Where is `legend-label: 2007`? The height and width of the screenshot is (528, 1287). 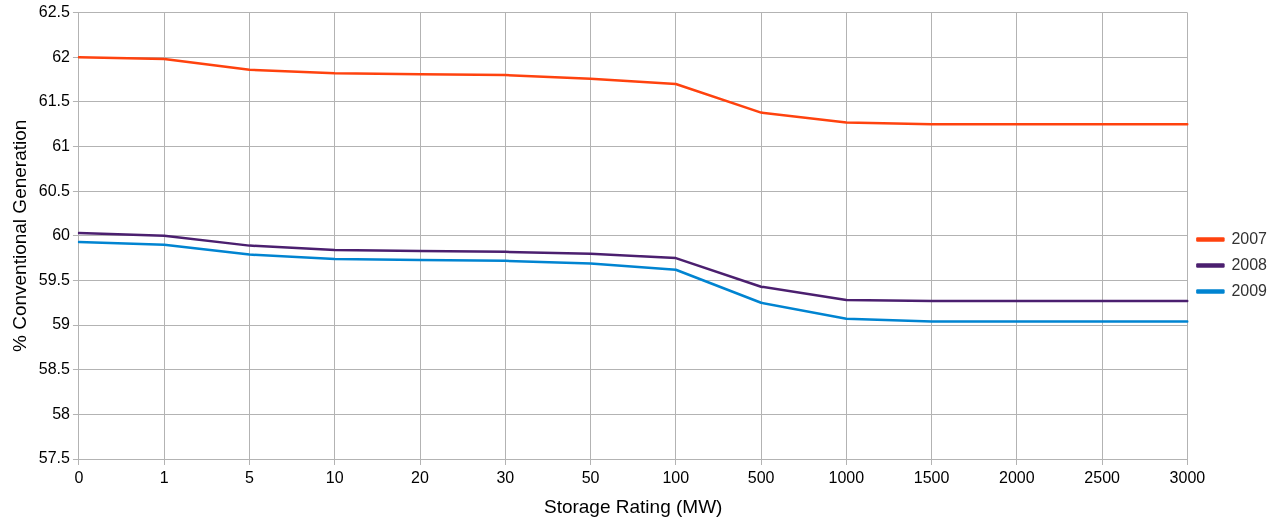
legend-label: 2007 is located at coordinates (1249, 238).